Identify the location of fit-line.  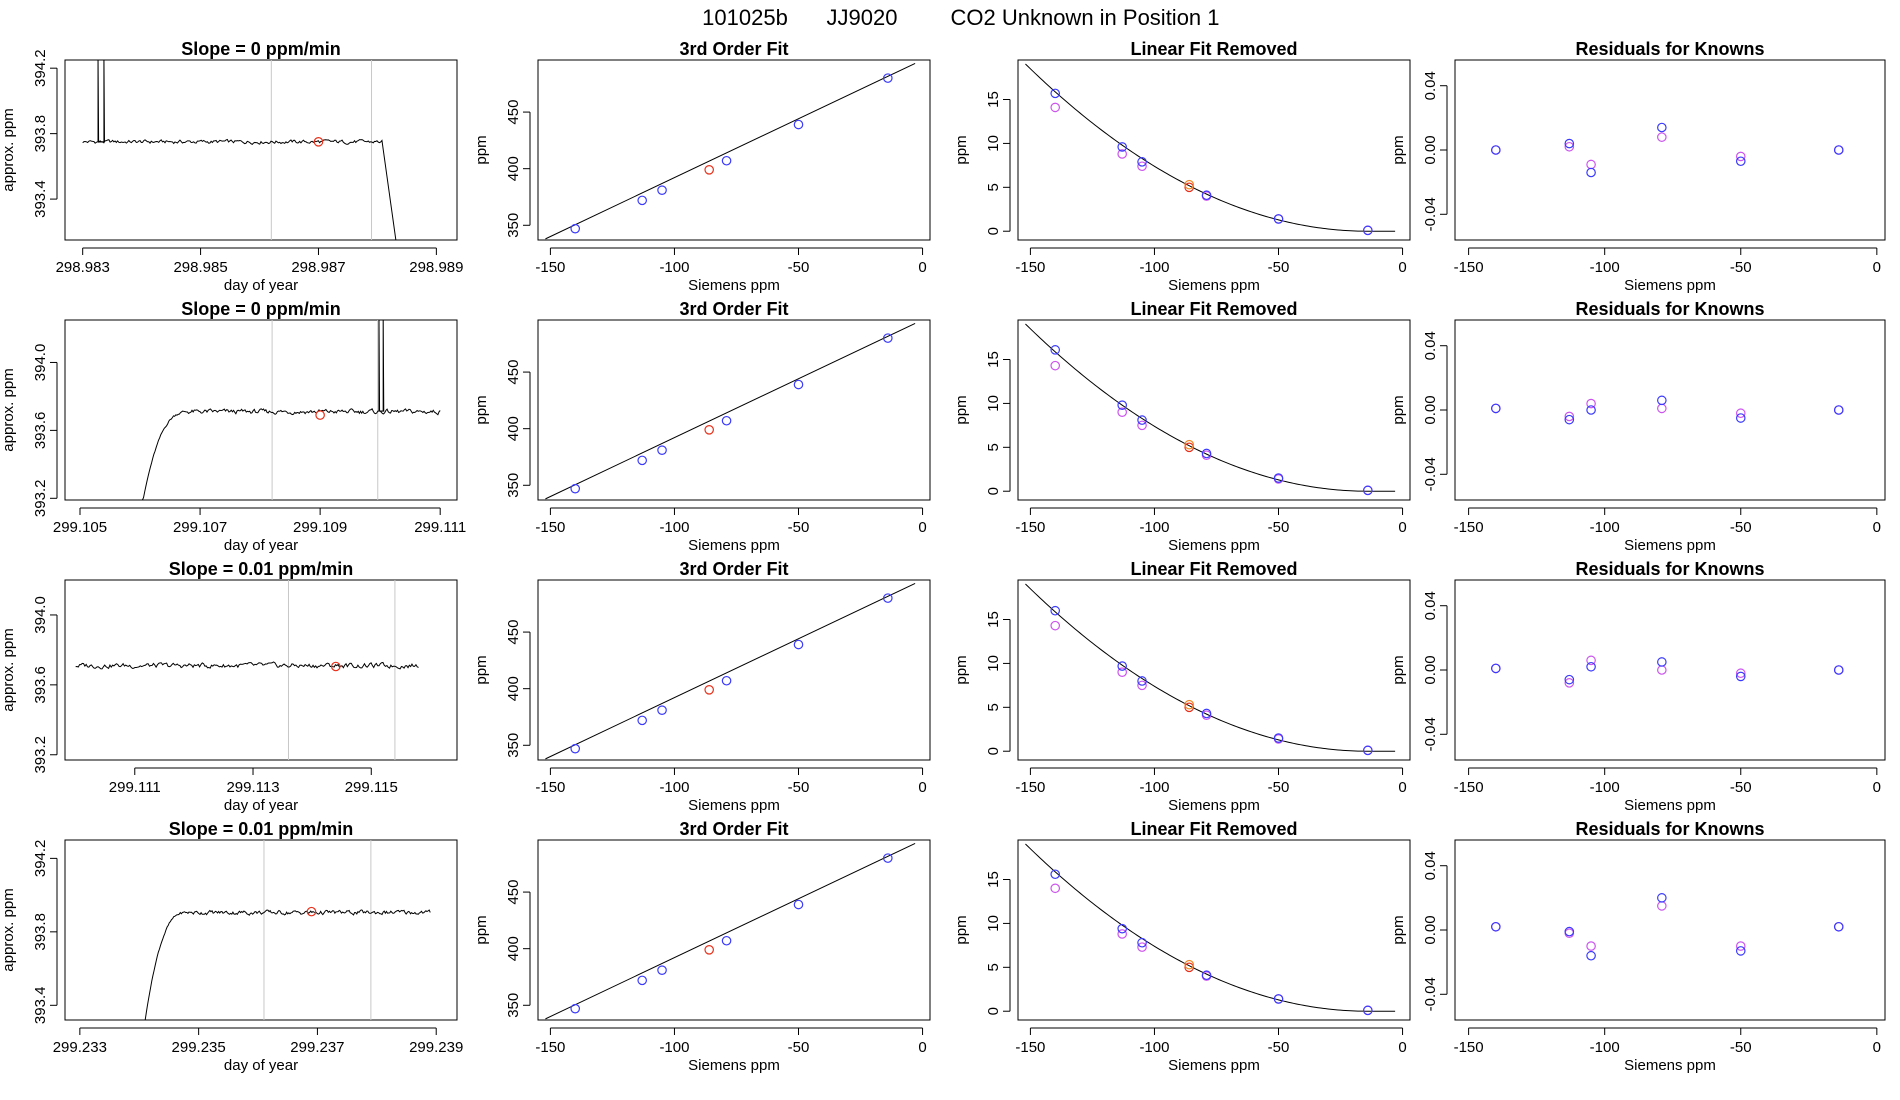
(730, 671).